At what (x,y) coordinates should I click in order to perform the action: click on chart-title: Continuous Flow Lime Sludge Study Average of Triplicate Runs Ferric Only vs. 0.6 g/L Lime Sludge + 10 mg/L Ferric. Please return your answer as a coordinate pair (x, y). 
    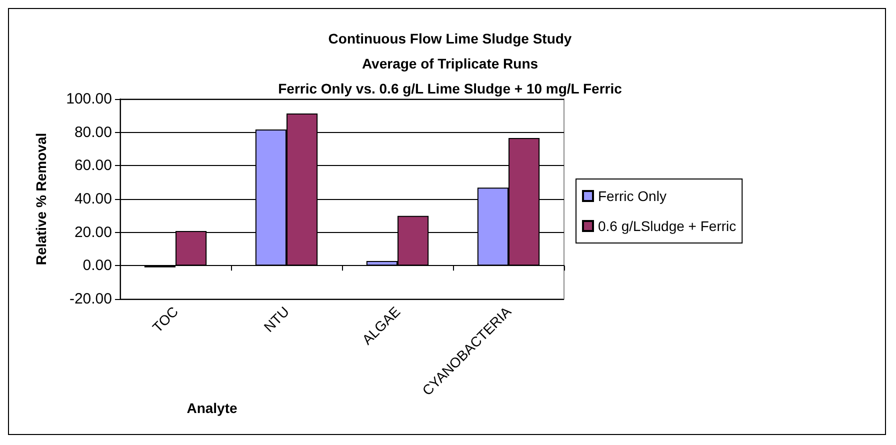
    Looking at the image, I should click on (450, 63).